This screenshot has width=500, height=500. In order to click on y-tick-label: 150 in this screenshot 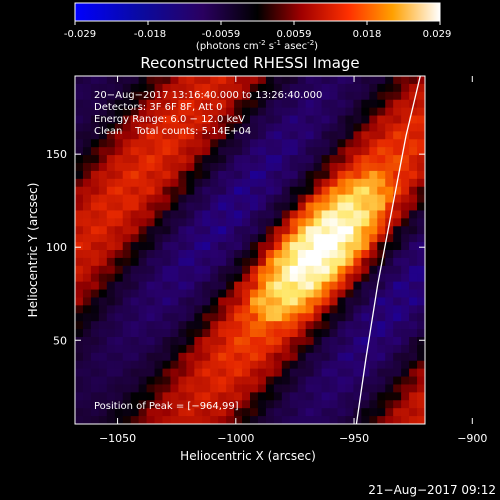, I will do `click(56, 154)`.